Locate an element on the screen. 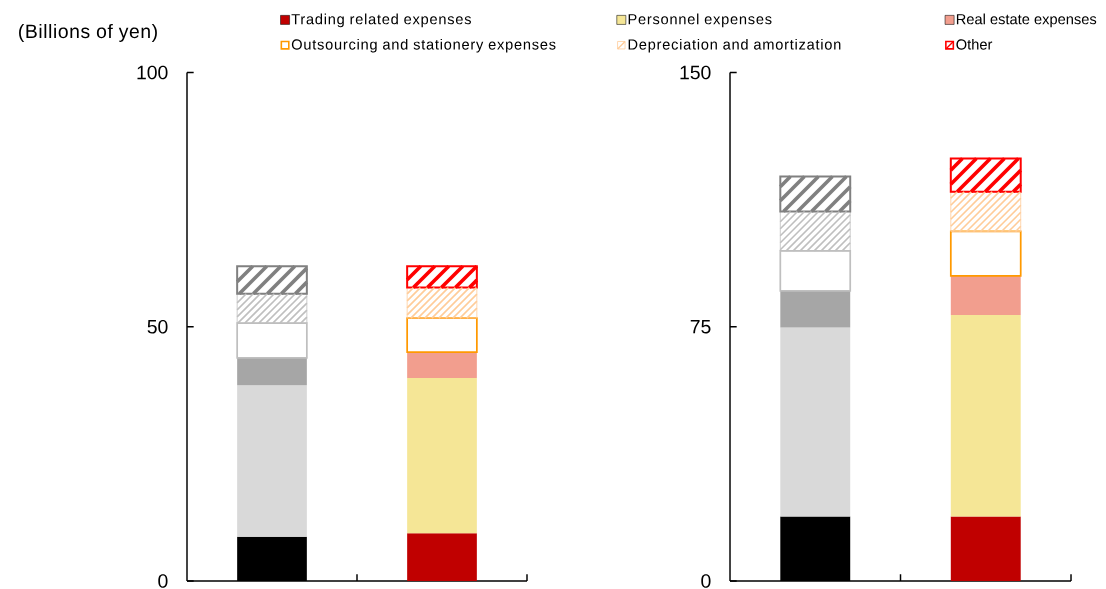 The image size is (1106, 589). legend-label: Depreciation and amortization is located at coordinates (734, 45).